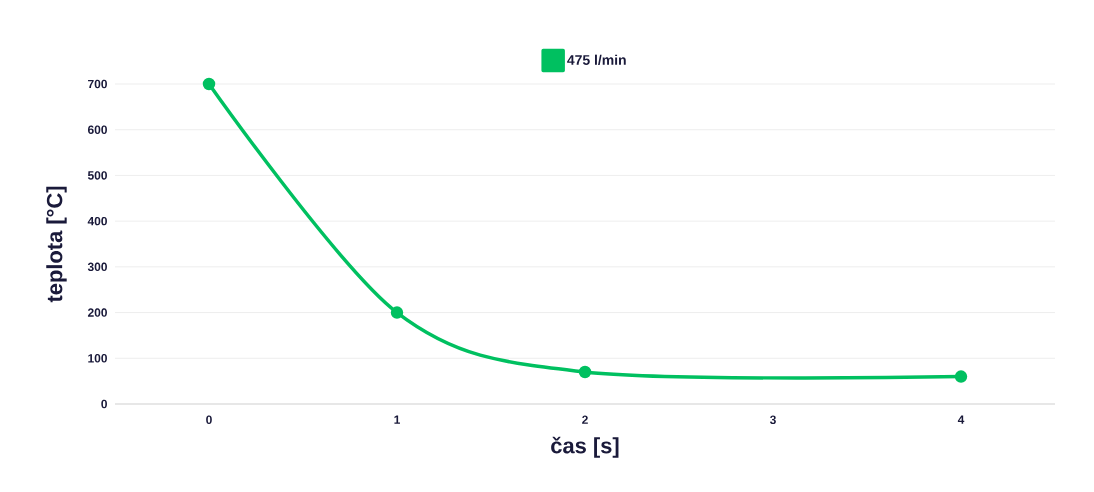 The image size is (1094, 492). I want to click on y-tick-label: 500, so click(97, 175).